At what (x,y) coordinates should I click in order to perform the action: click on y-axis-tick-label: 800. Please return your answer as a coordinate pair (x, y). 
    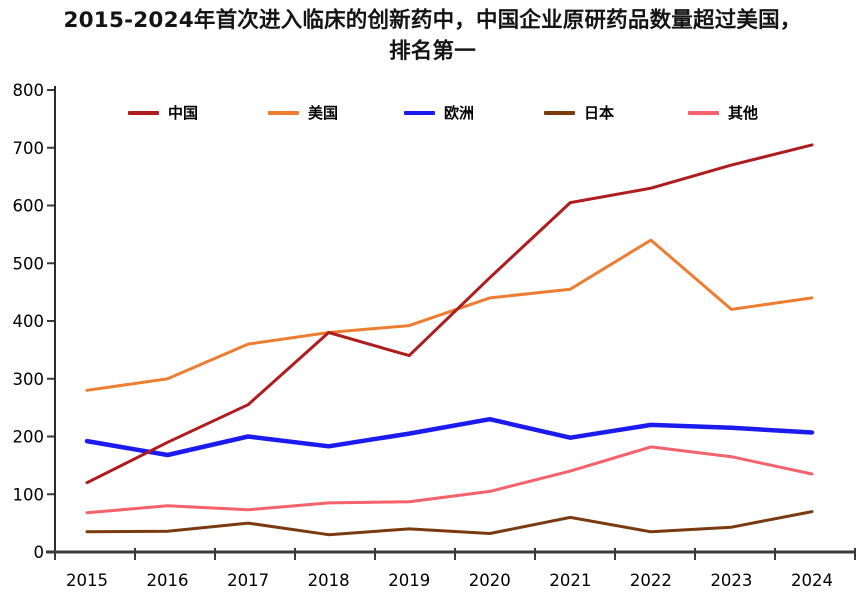
    Looking at the image, I should click on (29, 90).